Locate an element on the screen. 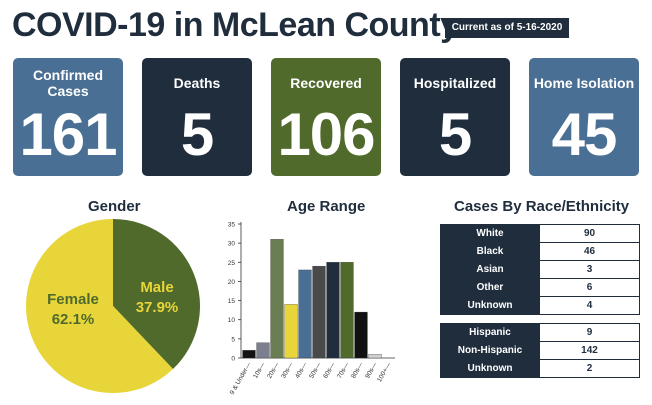 The image size is (652, 405). stat-label: Recovered is located at coordinates (326, 83).